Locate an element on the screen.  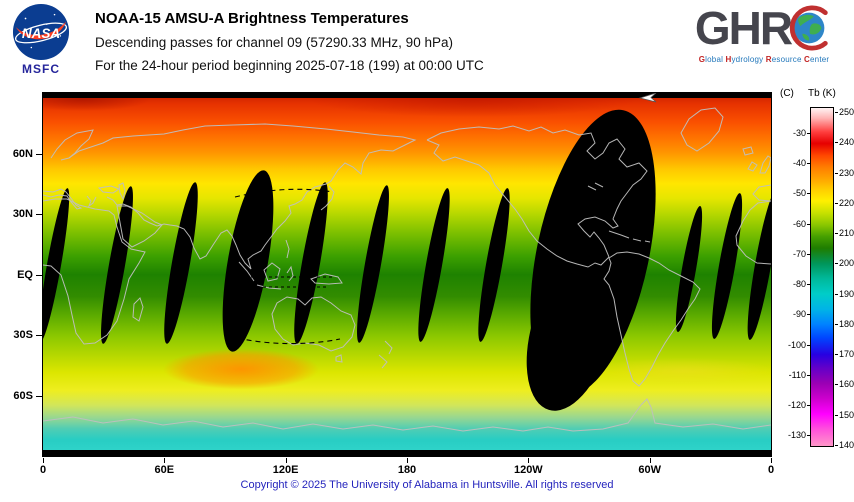
colorbar-kelvin-label: 160 is located at coordinates (846, 384).